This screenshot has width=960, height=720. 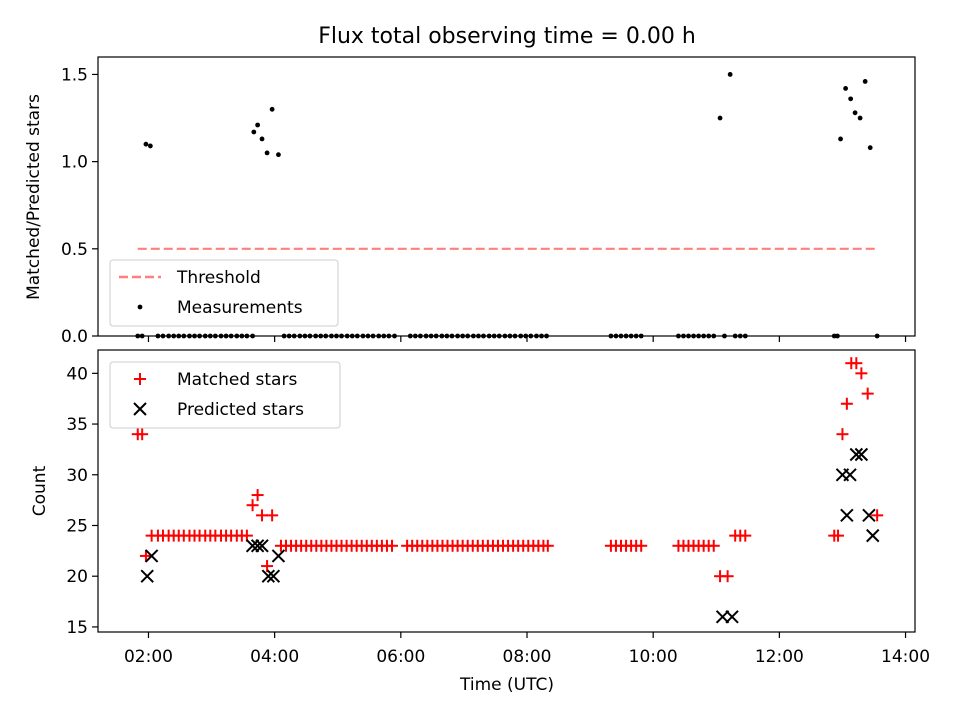 What do you see at coordinates (140, 379) in the screenshot?
I see `legend-matched-swatch` at bounding box center [140, 379].